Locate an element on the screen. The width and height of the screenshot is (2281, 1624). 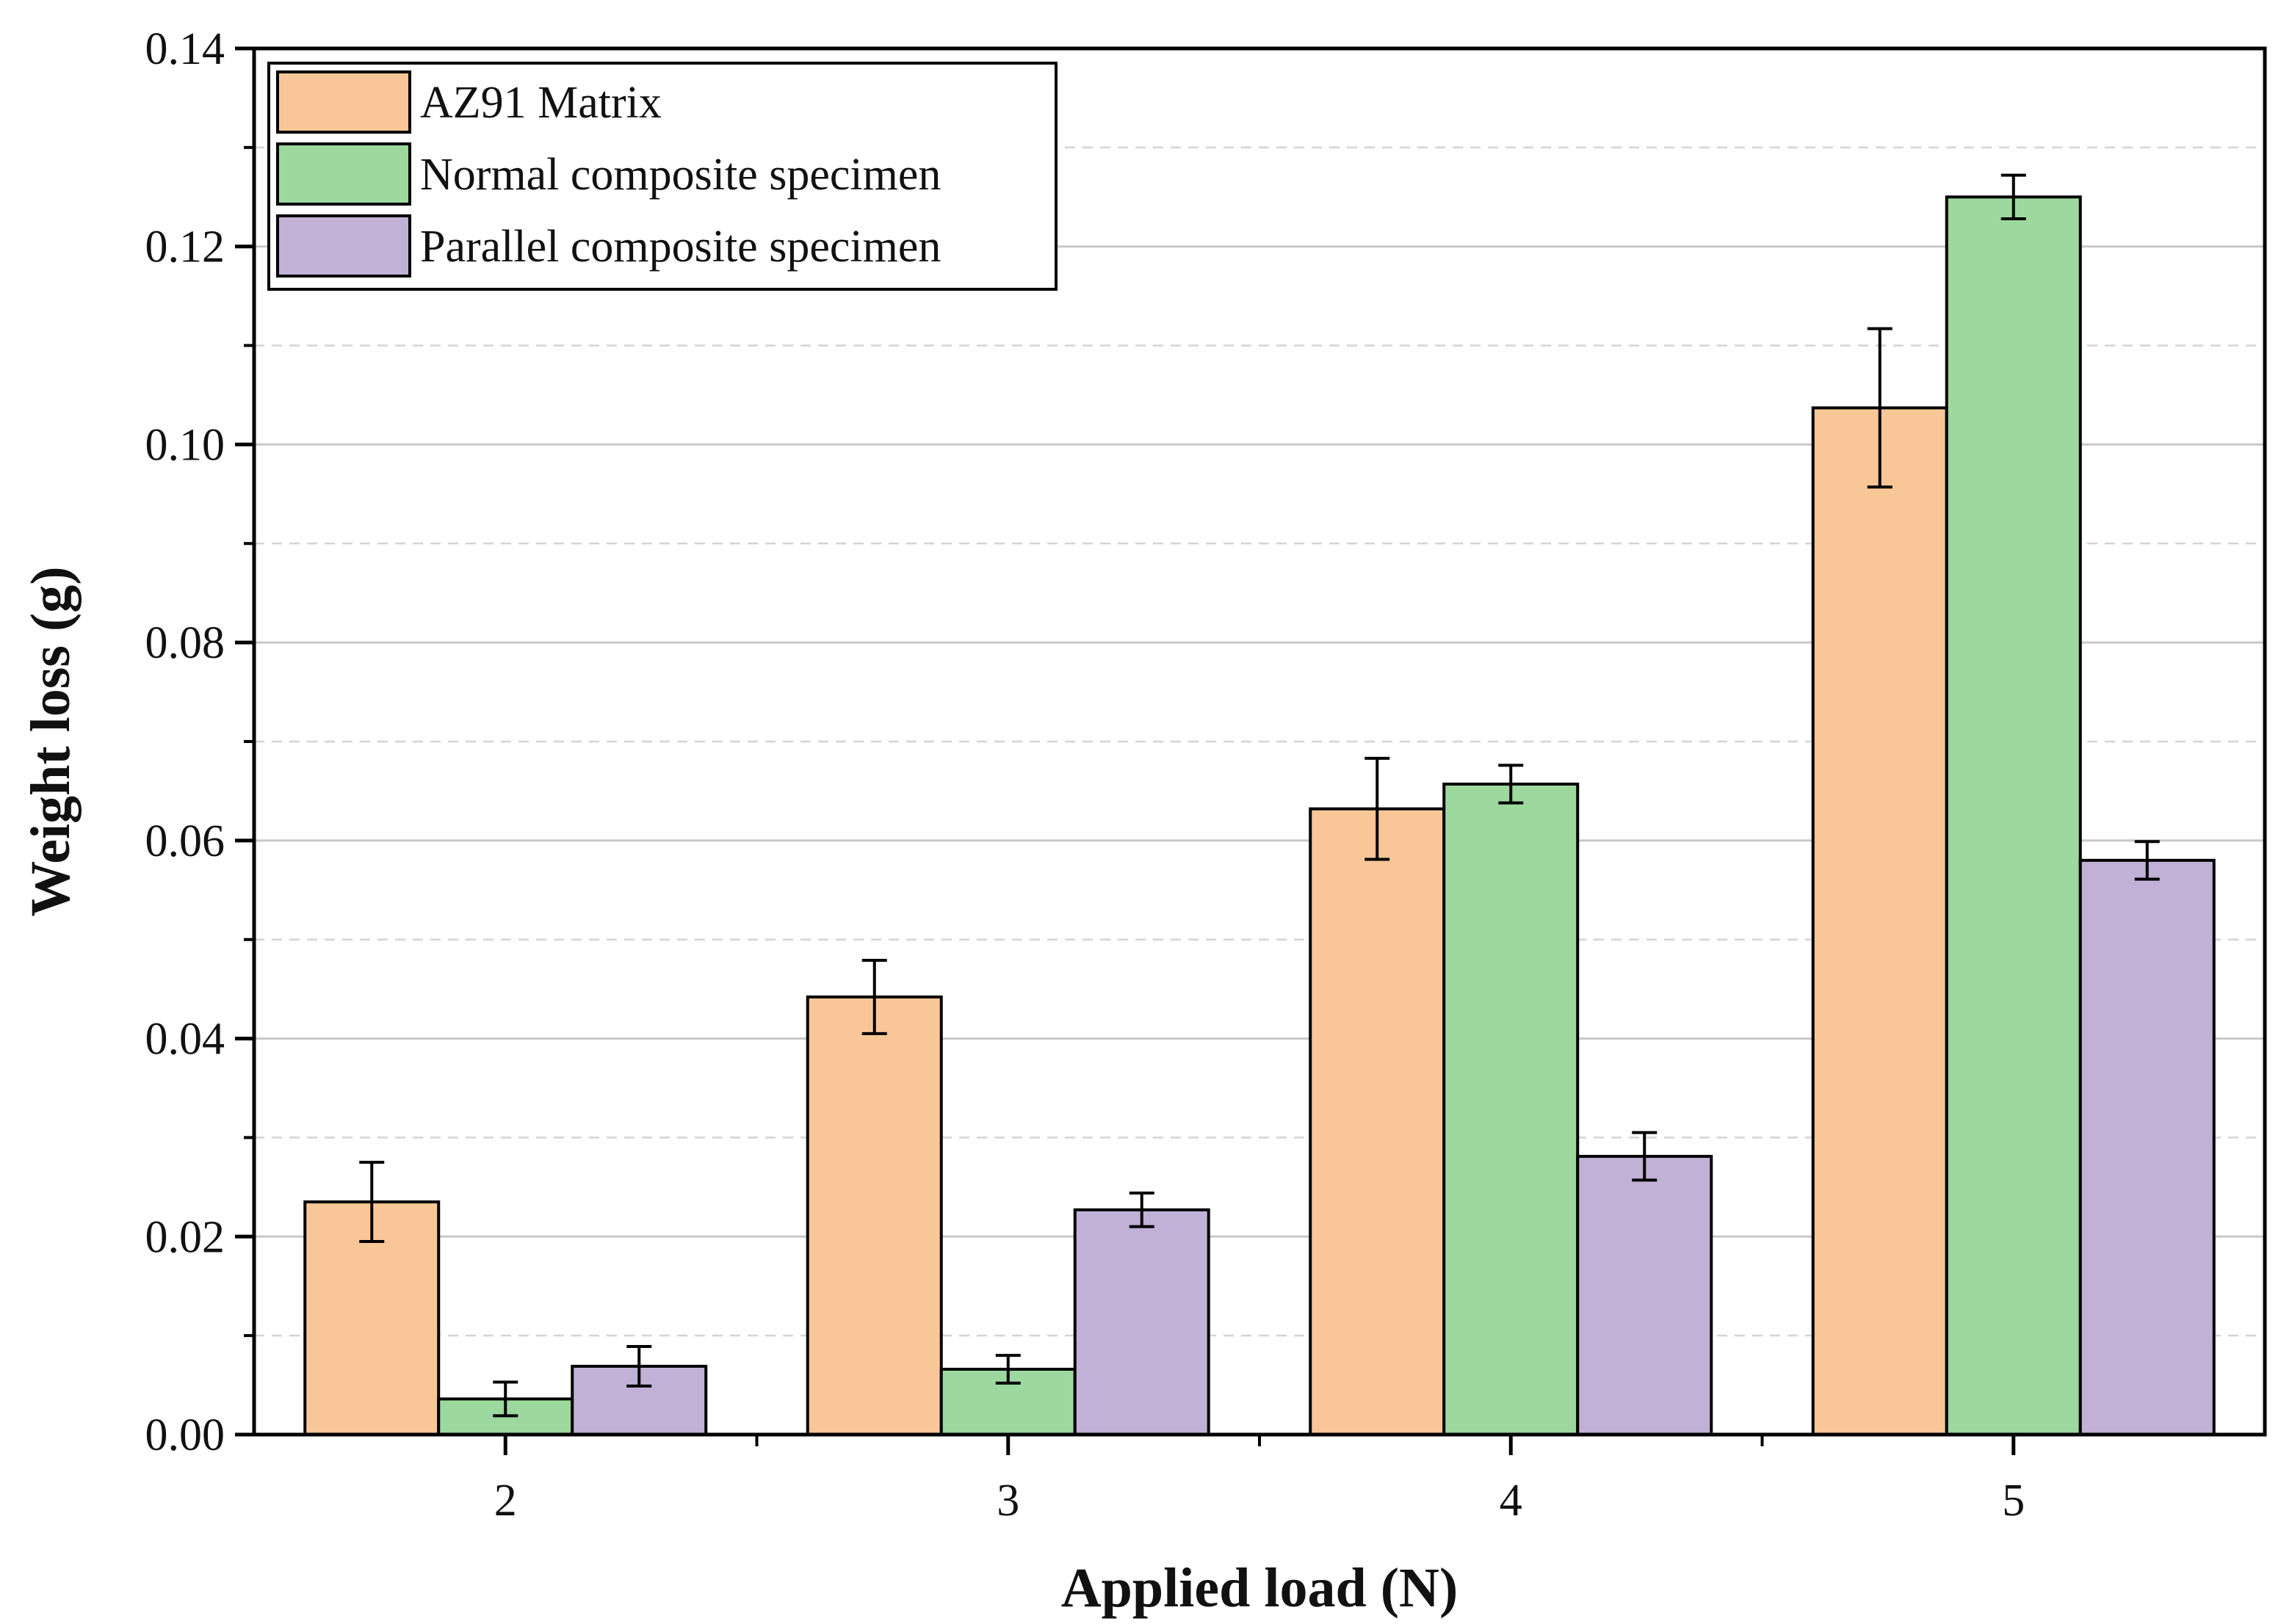
y-axis-title: Weight loss (g) is located at coordinates (51, 741).